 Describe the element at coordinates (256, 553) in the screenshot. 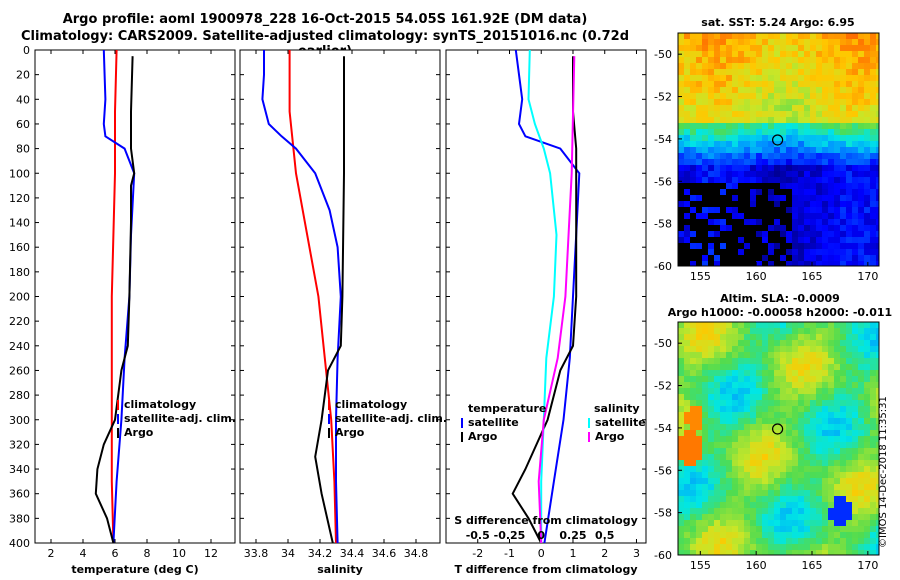

I see `salinity-xtick-label: 33.8` at that location.